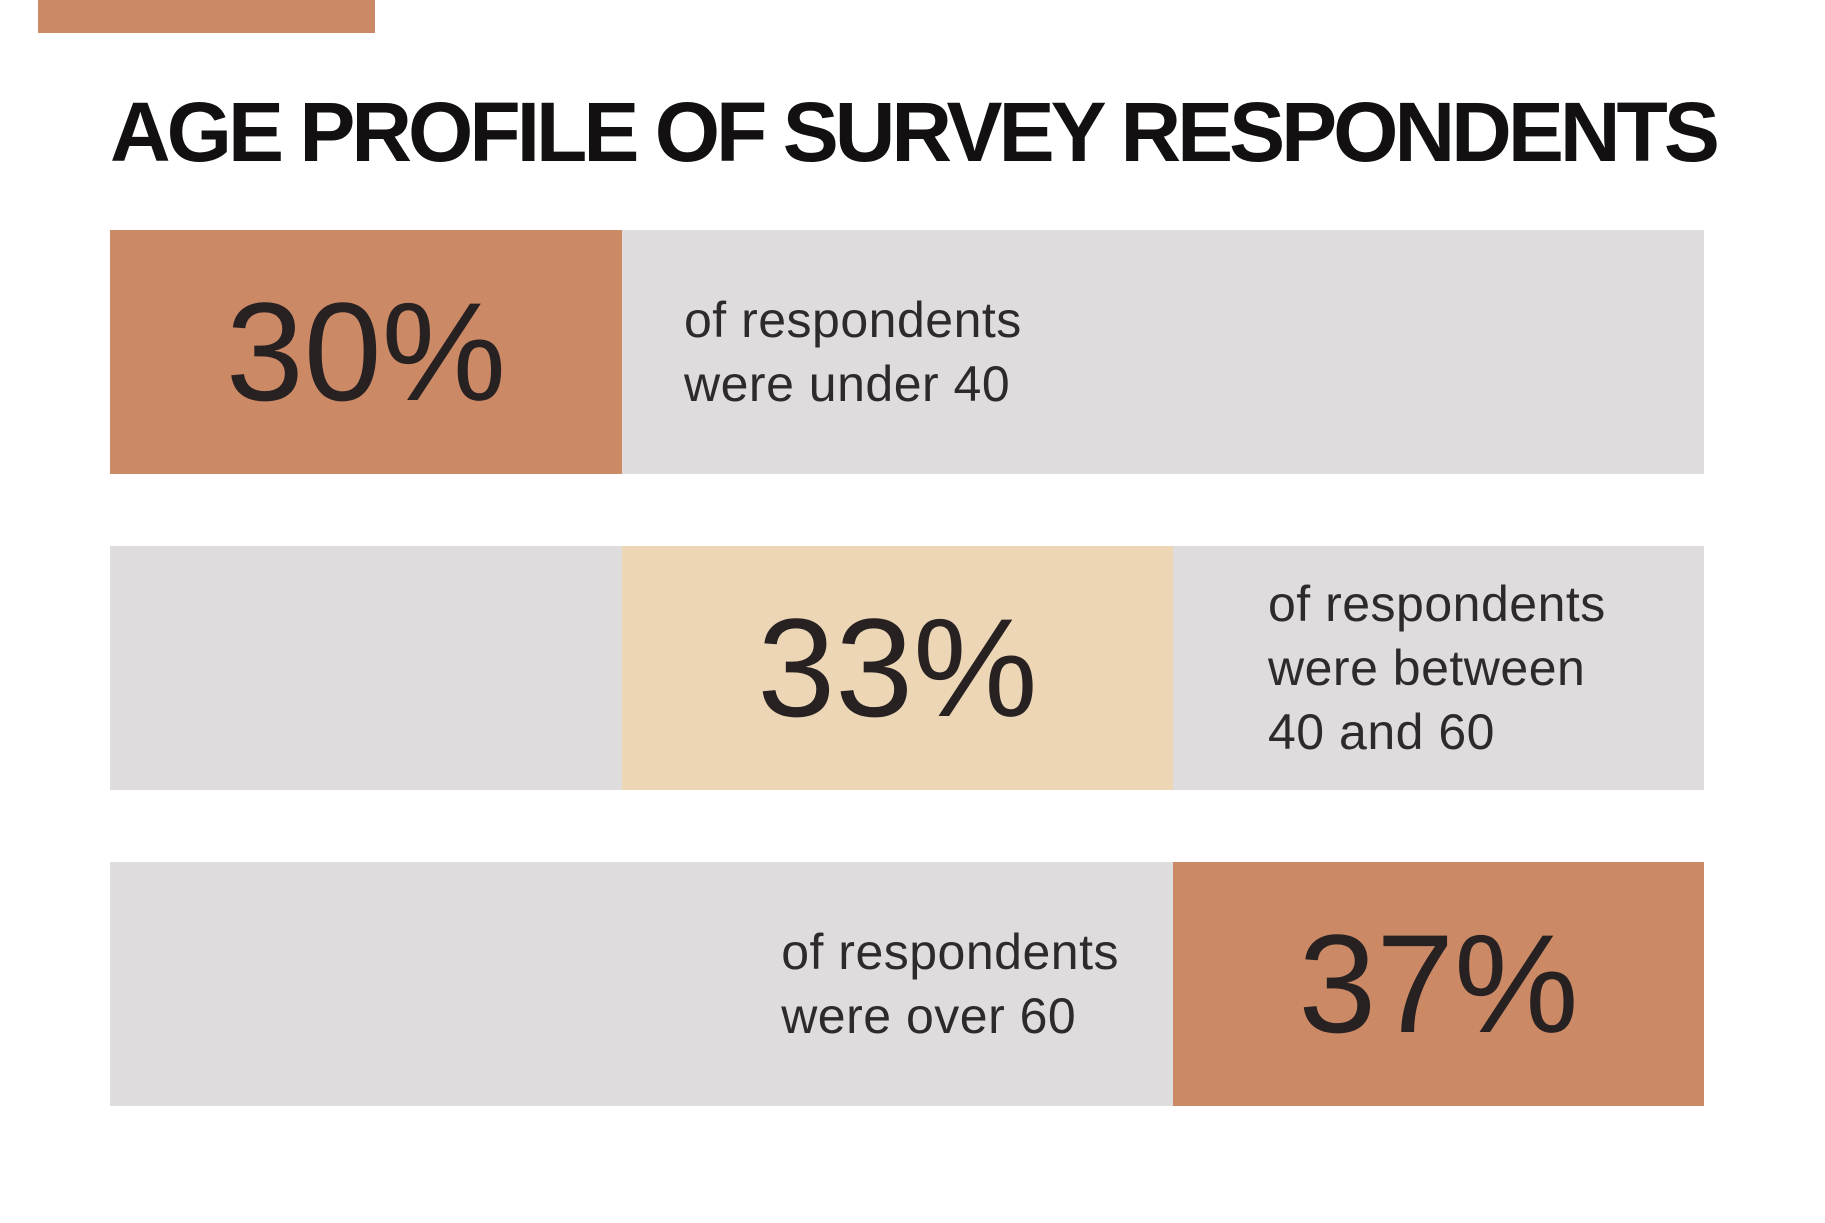  What do you see at coordinates (853, 352) in the screenshot?
I see `description-under-40: of respondents were under 40` at bounding box center [853, 352].